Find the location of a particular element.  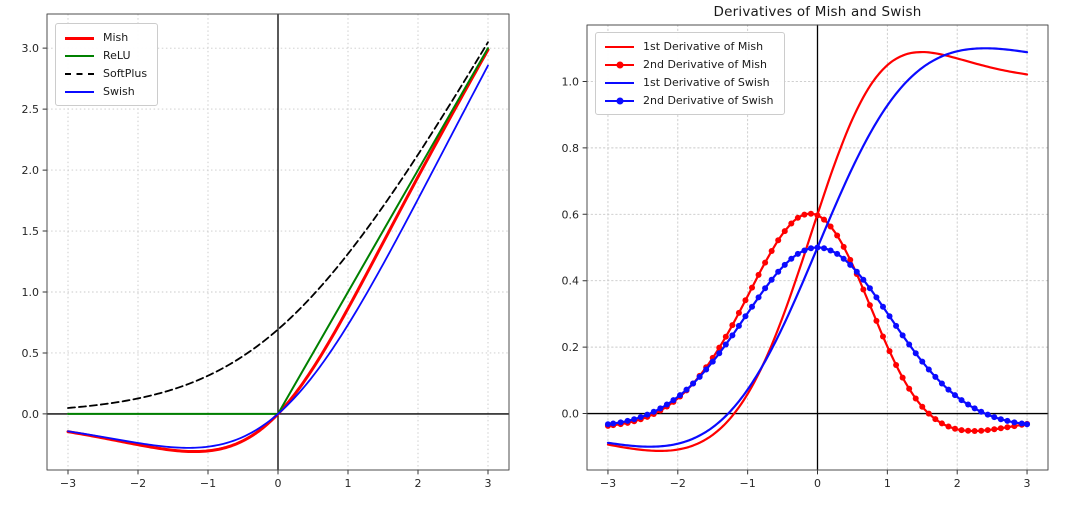

legend-item-label: ReLU is located at coordinates (117, 55).